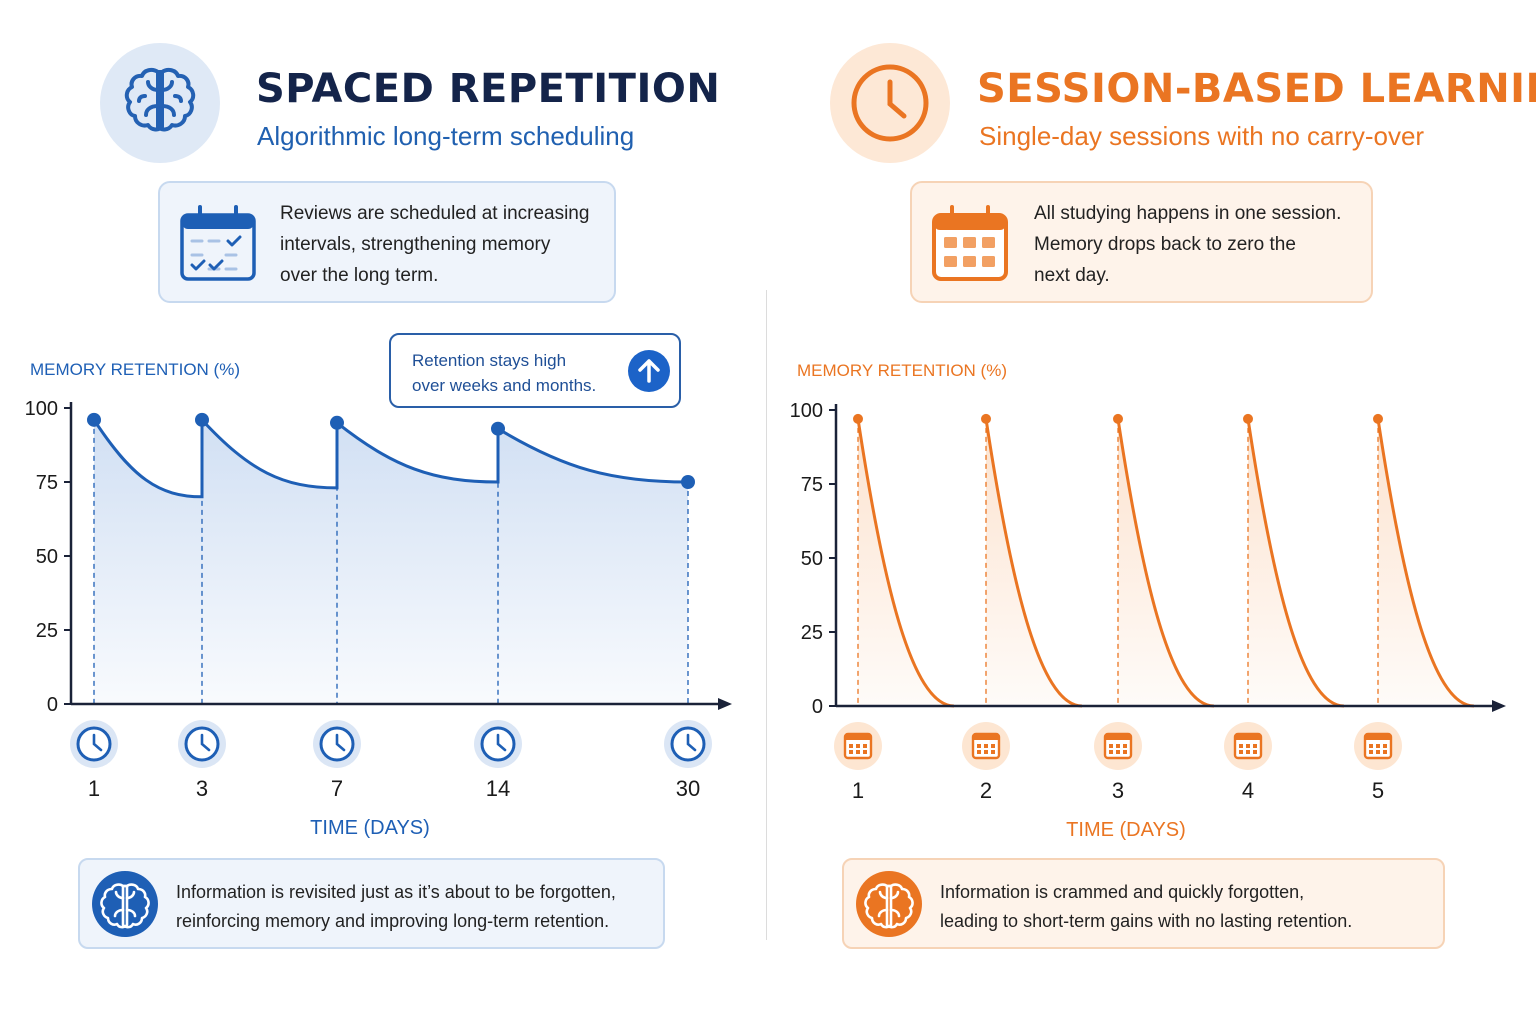 The height and width of the screenshot is (1024, 1536). What do you see at coordinates (1202, 136) in the screenshot?
I see `subtitle-right: Single-day sessions with no carry-over` at bounding box center [1202, 136].